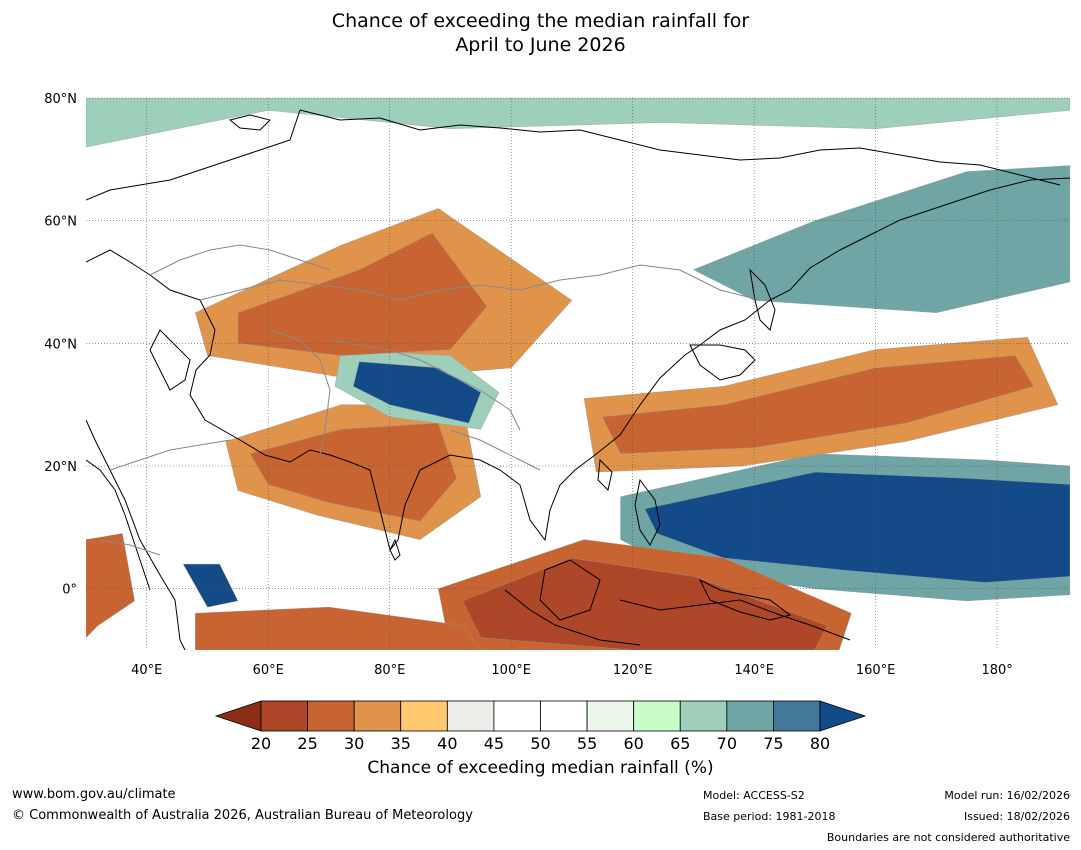 Image resolution: width=1081 pixels, height=850 pixels. Describe the element at coordinates (1007, 795) in the screenshot. I see `model-run-text: Model run: 16/02/2026` at that location.